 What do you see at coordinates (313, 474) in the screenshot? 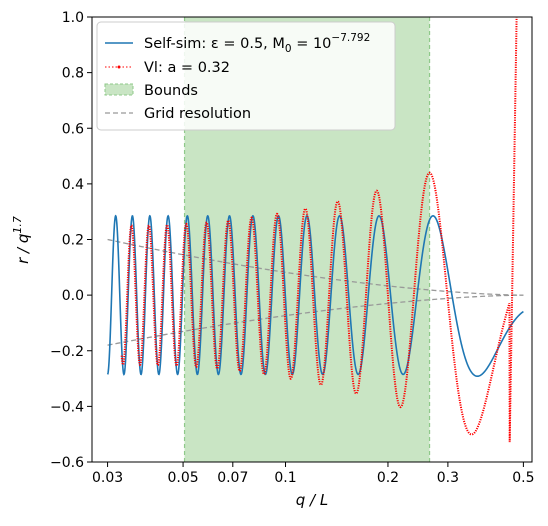
I see `x-axis-ticks: 0.03 0.05 0.07 0.1 0.2 0.3 0.5` at bounding box center [313, 474].